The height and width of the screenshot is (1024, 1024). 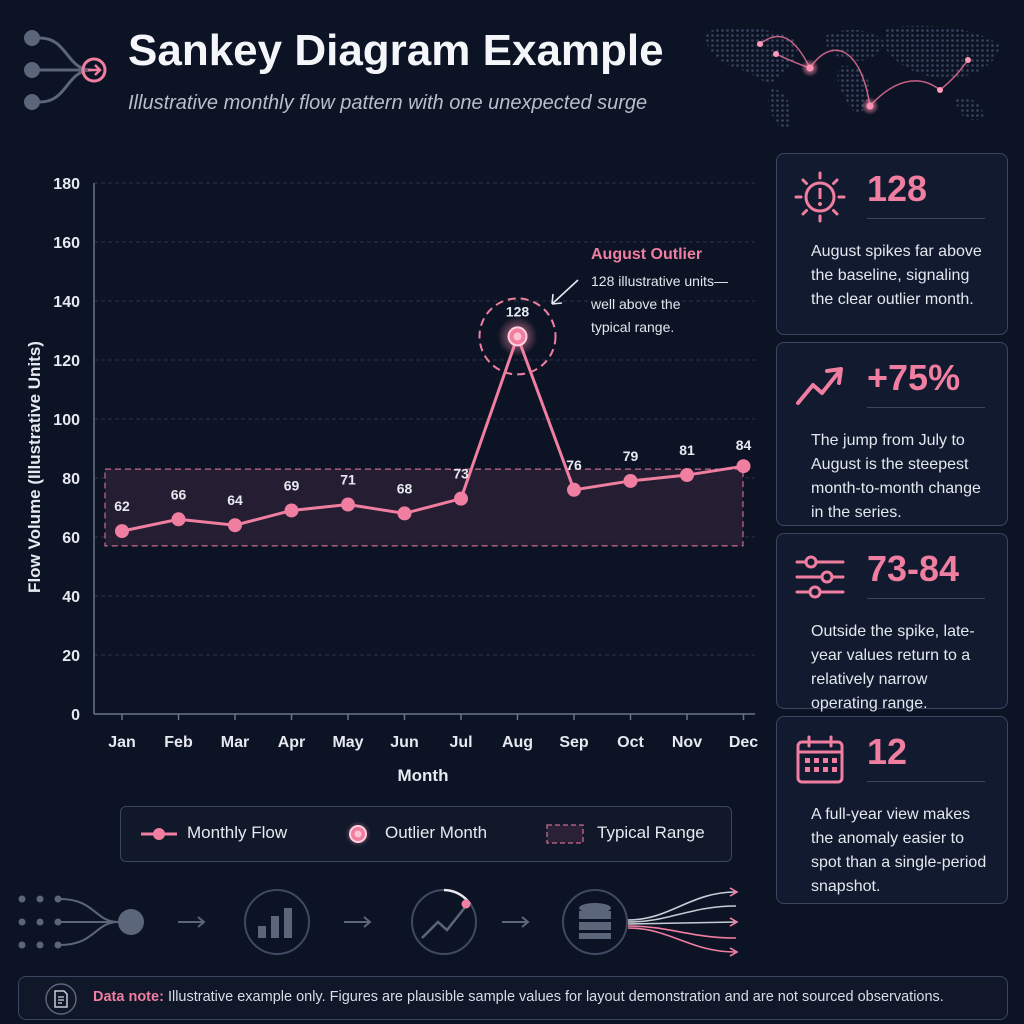 What do you see at coordinates (630, 742) in the screenshot?
I see `x-tick-label: Oct` at bounding box center [630, 742].